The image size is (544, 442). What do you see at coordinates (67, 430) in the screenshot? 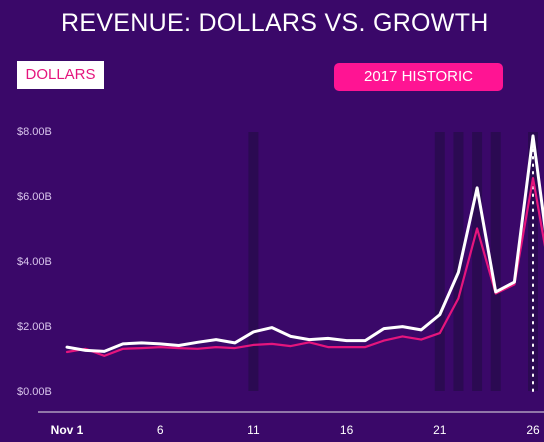
I see `x-tick-label: Nov 1` at bounding box center [67, 430].